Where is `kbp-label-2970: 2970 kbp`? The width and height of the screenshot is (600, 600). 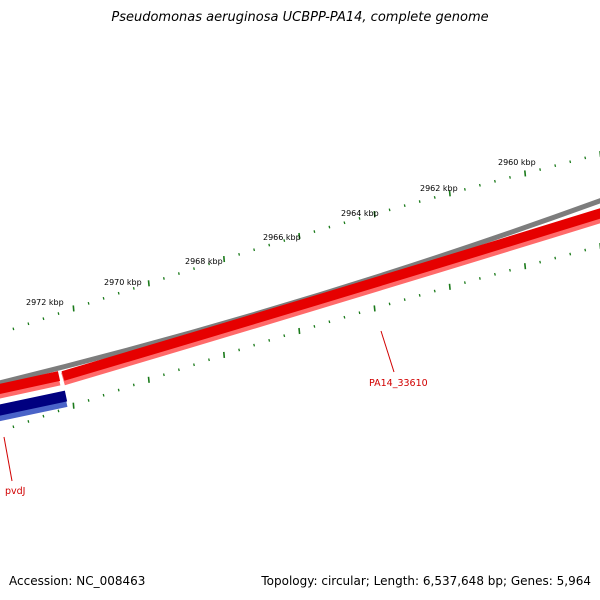
kbp-label-2970: 2970 kbp is located at coordinates (123, 282).